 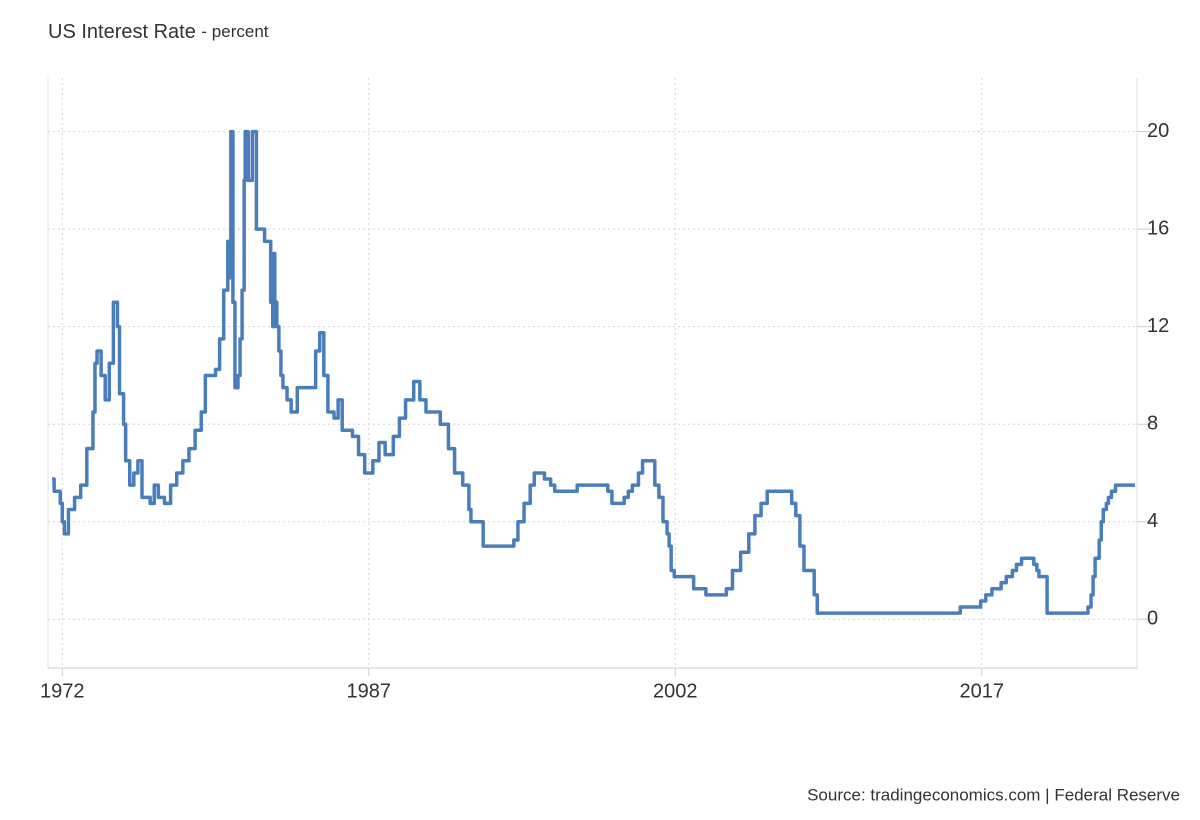 I want to click on y-tick-label: 16, so click(x=1158, y=228).